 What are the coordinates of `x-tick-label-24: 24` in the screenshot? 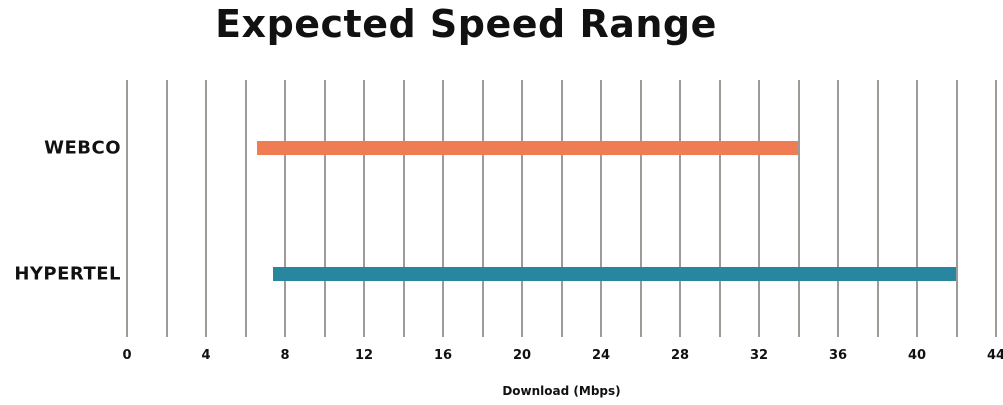 It's located at (601, 355).